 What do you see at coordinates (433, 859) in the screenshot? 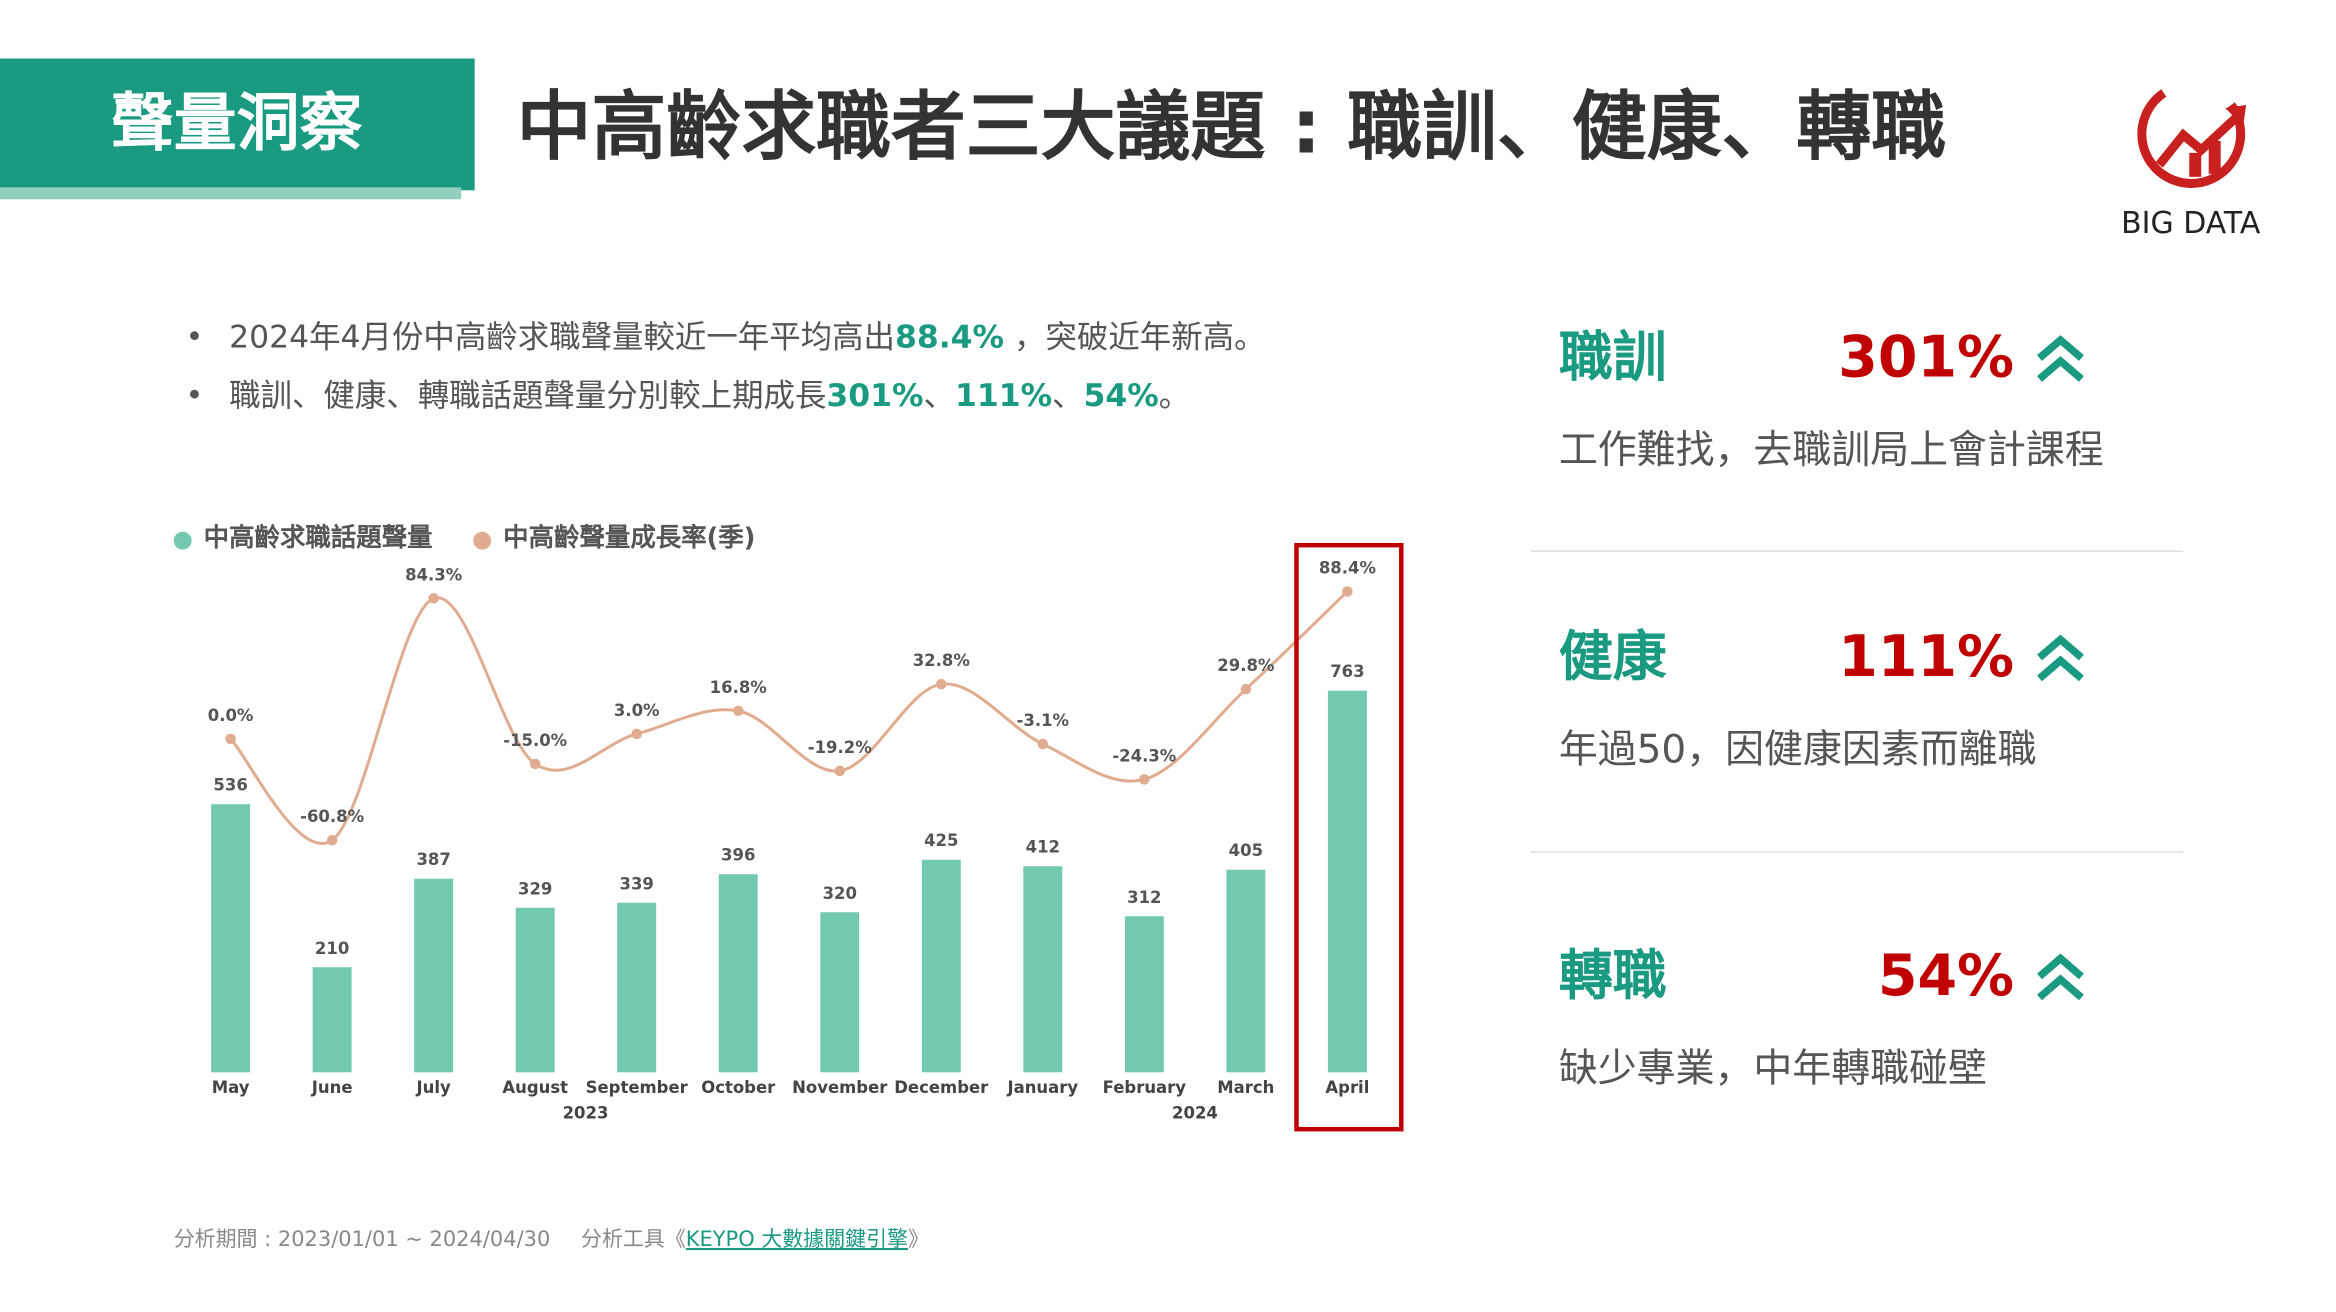
I see `bar-label: 387` at bounding box center [433, 859].